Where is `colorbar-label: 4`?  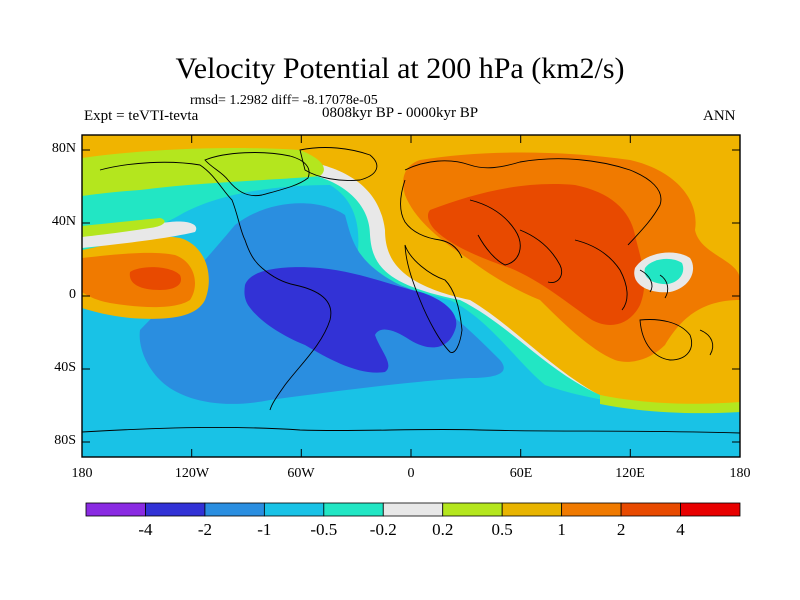
colorbar-label: 4 is located at coordinates (680, 529).